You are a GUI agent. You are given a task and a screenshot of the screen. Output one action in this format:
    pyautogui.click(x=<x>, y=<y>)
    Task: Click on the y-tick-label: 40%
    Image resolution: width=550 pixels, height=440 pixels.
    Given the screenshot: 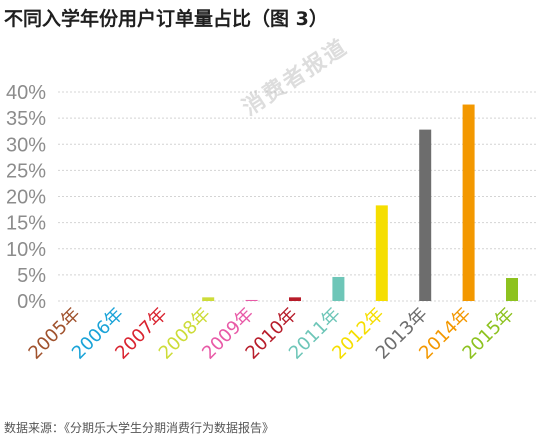 What is the action you would take?
    pyautogui.click(x=26, y=93)
    